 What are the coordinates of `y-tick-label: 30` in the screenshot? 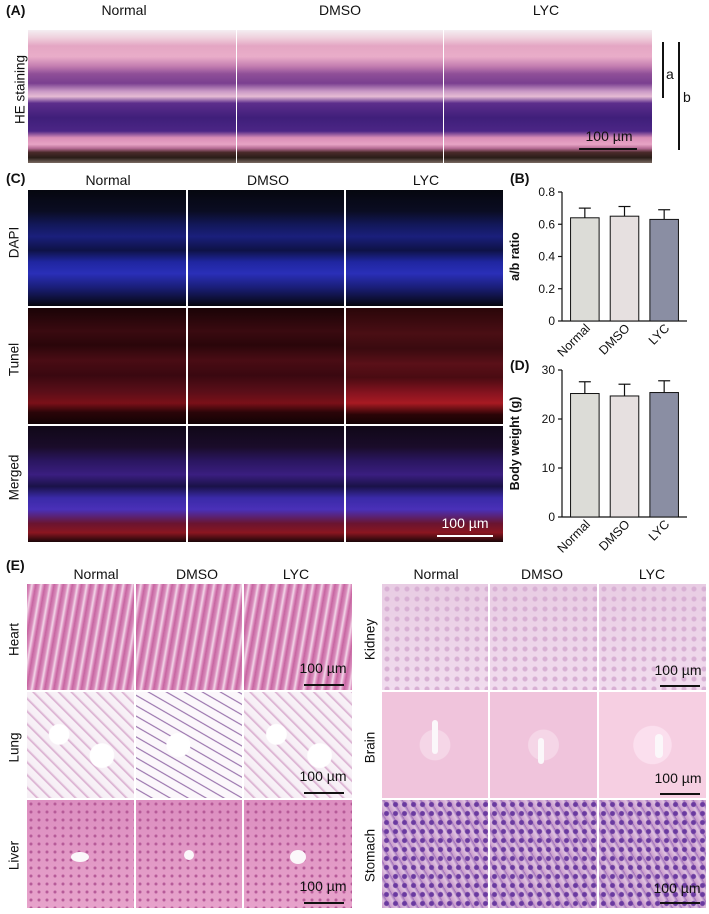 It's located at (549, 370).